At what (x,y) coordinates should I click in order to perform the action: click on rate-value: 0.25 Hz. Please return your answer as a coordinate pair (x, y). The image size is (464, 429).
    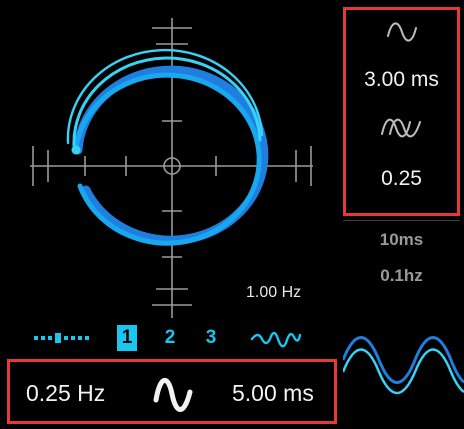
    Looking at the image, I should click on (66, 393).